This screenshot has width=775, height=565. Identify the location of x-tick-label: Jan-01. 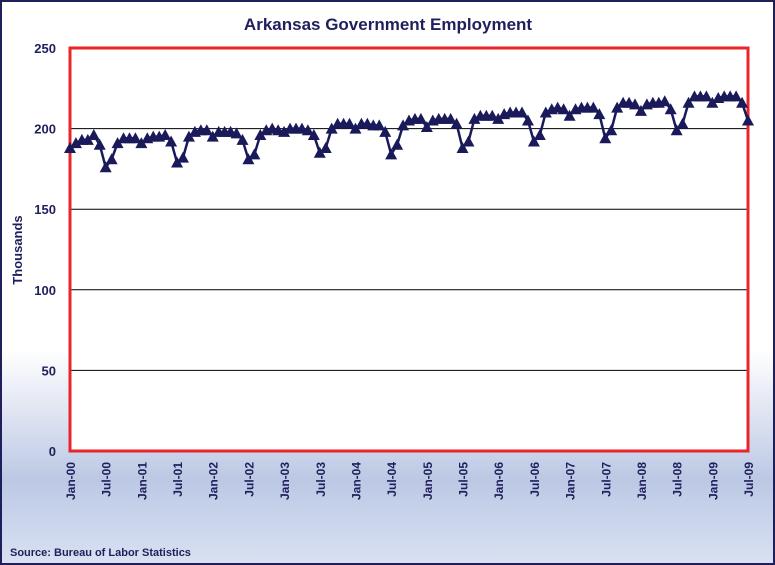
(142, 481).